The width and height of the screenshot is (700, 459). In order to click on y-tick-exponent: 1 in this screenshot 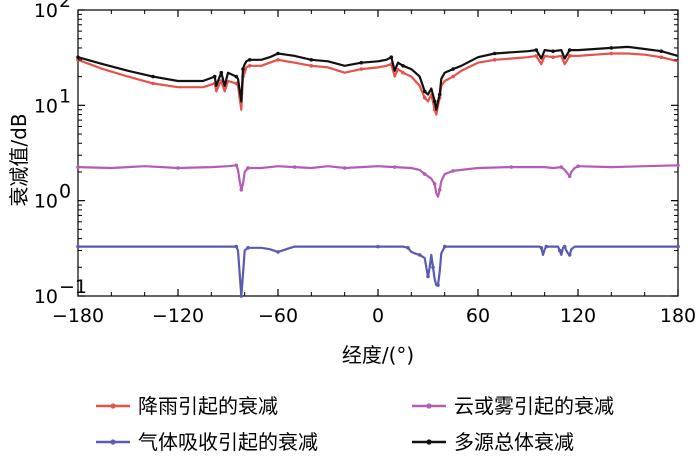, I will do `click(65, 96)`.